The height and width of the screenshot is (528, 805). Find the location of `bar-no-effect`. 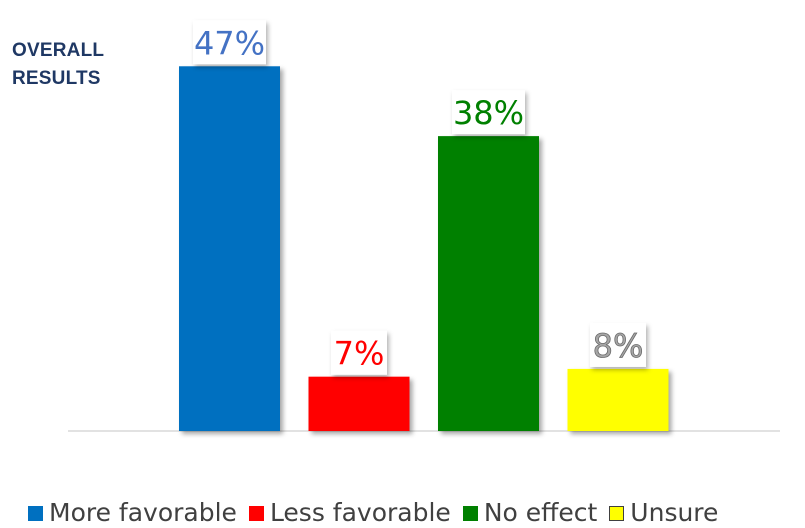

bar-no-effect is located at coordinates (488, 283).